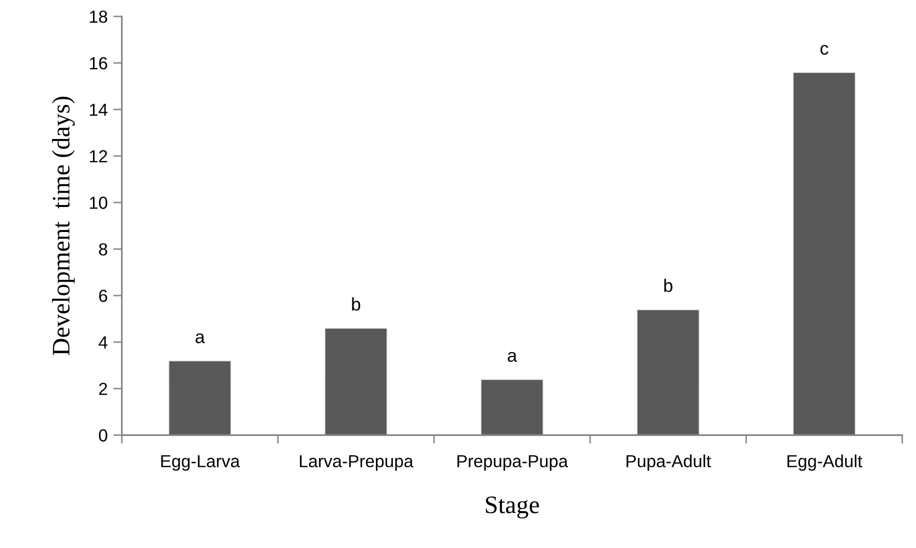 This screenshot has width=916, height=548. What do you see at coordinates (103, 388) in the screenshot?
I see `y-tick-label: 2` at bounding box center [103, 388].